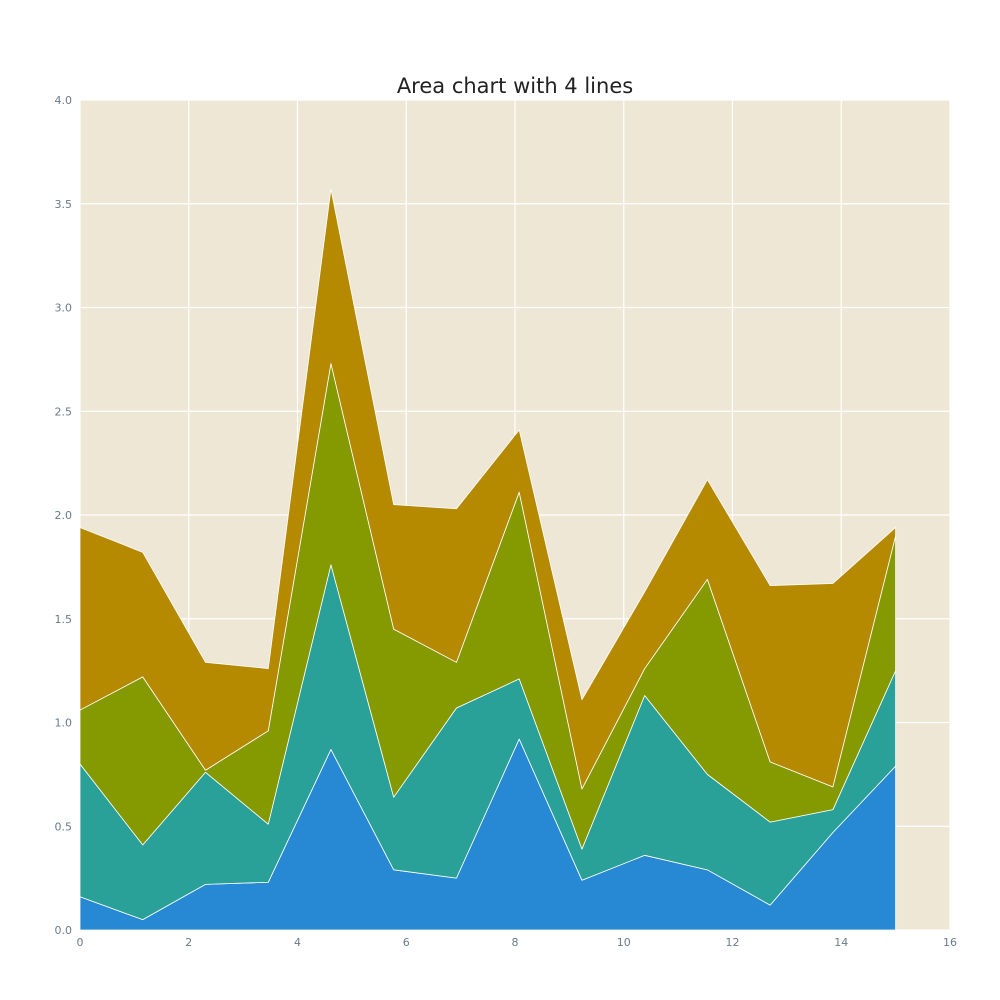 The height and width of the screenshot is (1000, 1000). I want to click on x-tick-label: 2, so click(188, 942).